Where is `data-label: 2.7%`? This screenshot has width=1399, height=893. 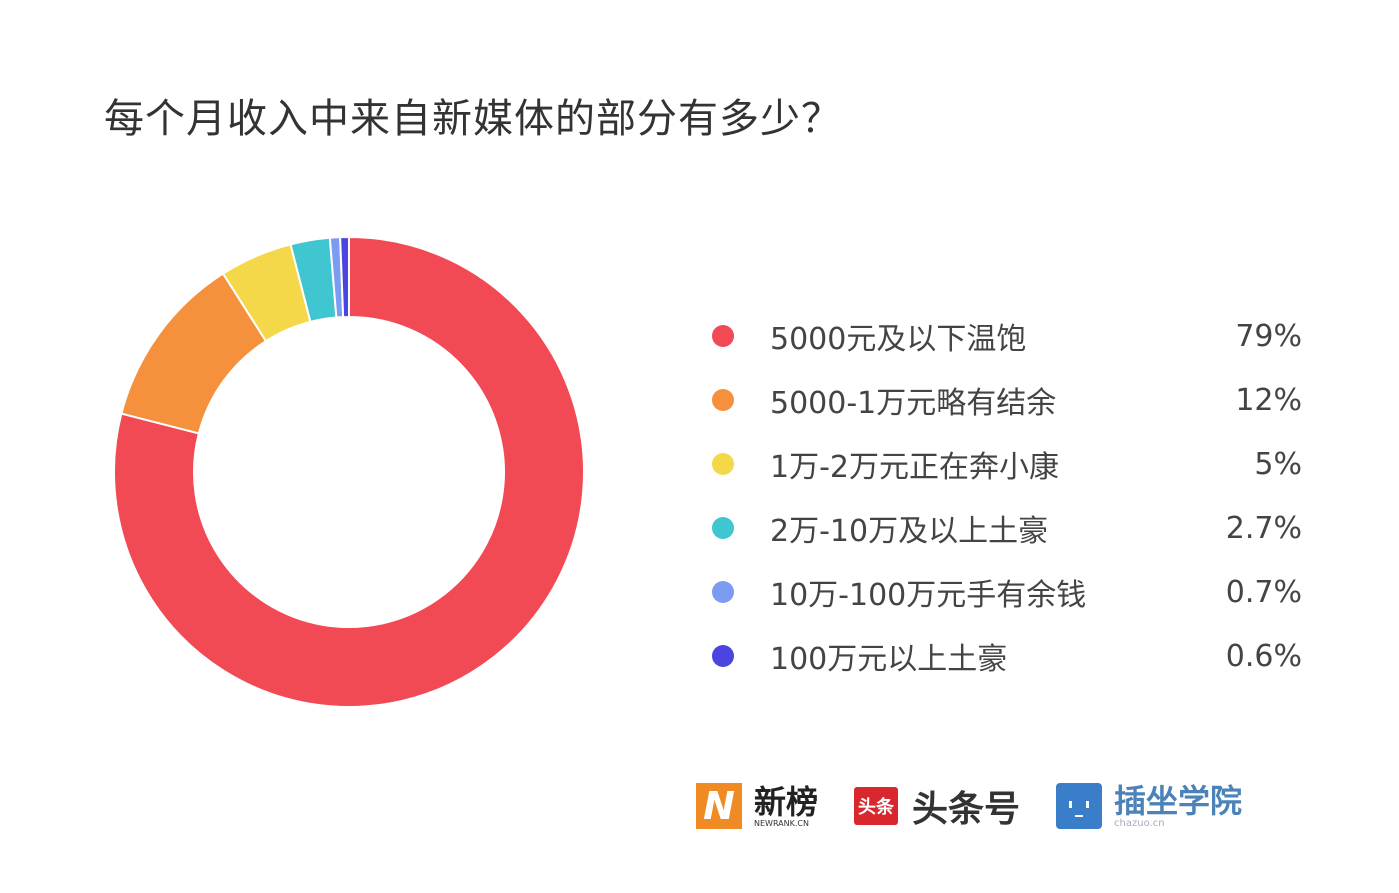
data-label: 2.7% is located at coordinates (1263, 528).